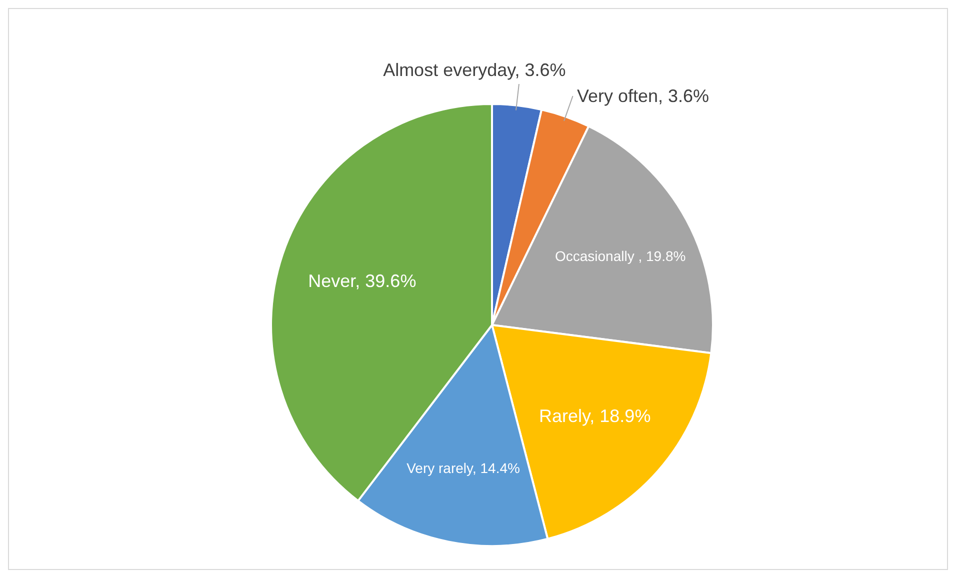  I want to click on slice-label: Occasionally , 19.8%, so click(620, 256).